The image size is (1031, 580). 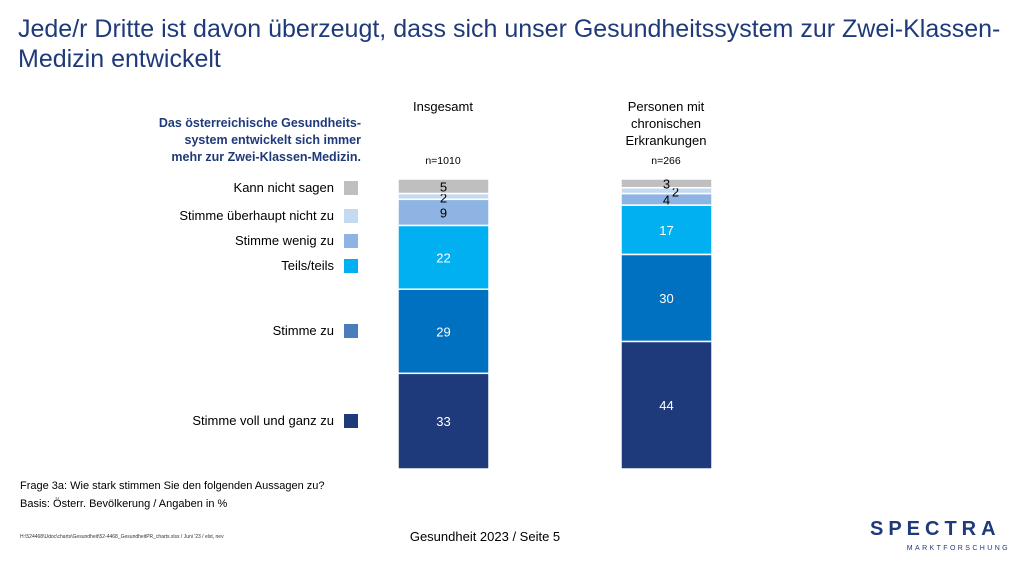 I want to click on bar-value-label: 22, so click(x=443, y=257).